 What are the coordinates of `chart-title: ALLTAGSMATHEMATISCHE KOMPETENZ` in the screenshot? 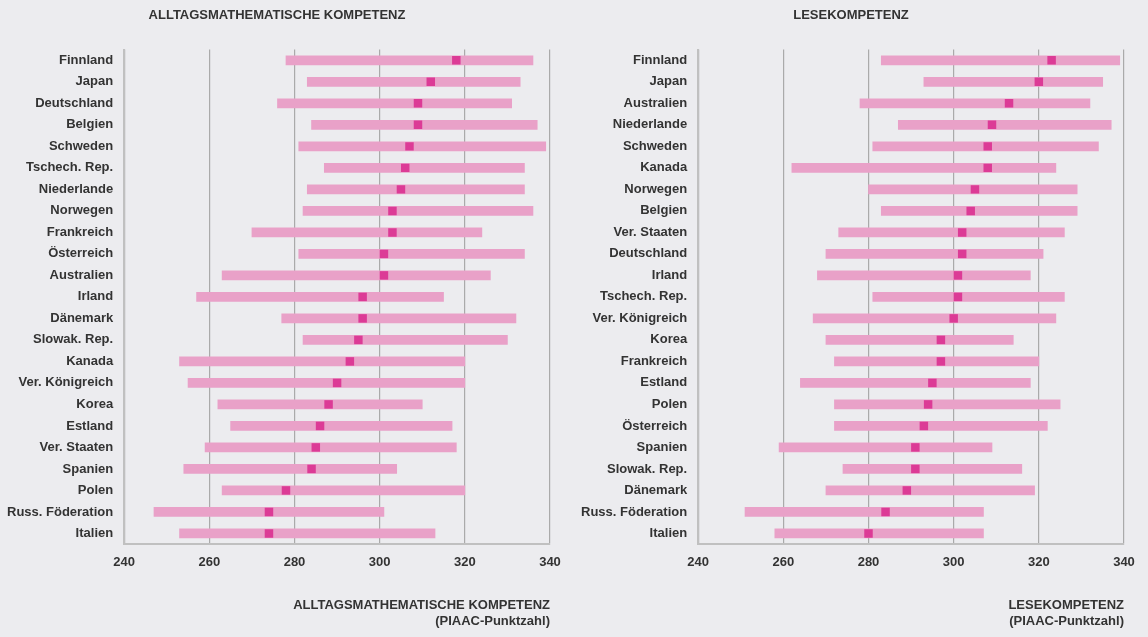 It's located at (277, 15).